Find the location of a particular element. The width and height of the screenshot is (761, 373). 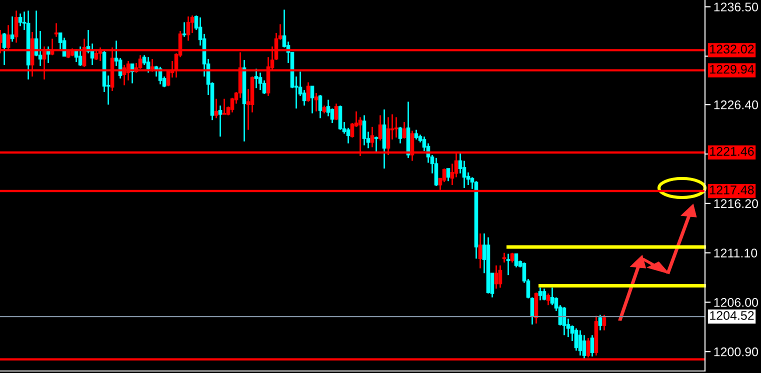

y-tick-label: 1211.10 is located at coordinates (736, 253).